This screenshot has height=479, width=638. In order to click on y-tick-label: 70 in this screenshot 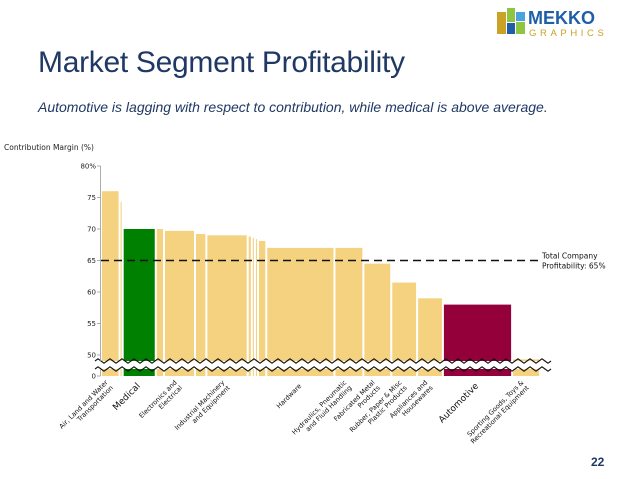, I will do `click(91, 230)`.